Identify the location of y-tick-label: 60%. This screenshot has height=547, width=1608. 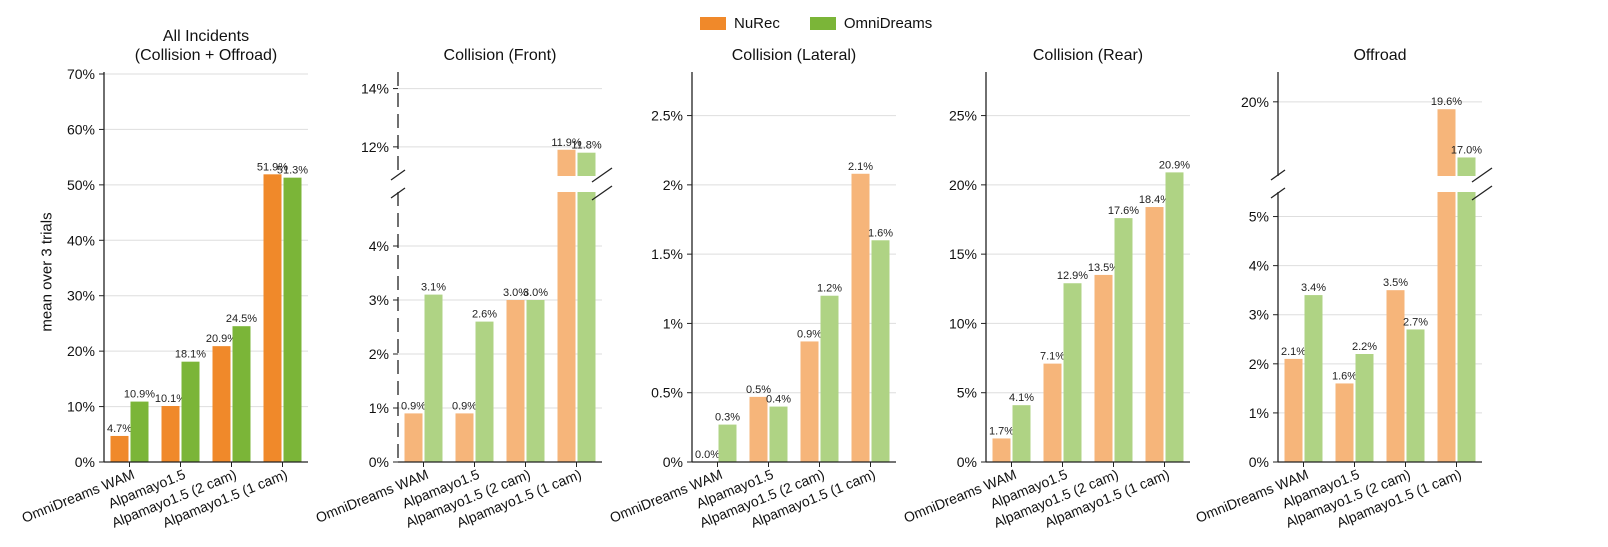
(81, 129).